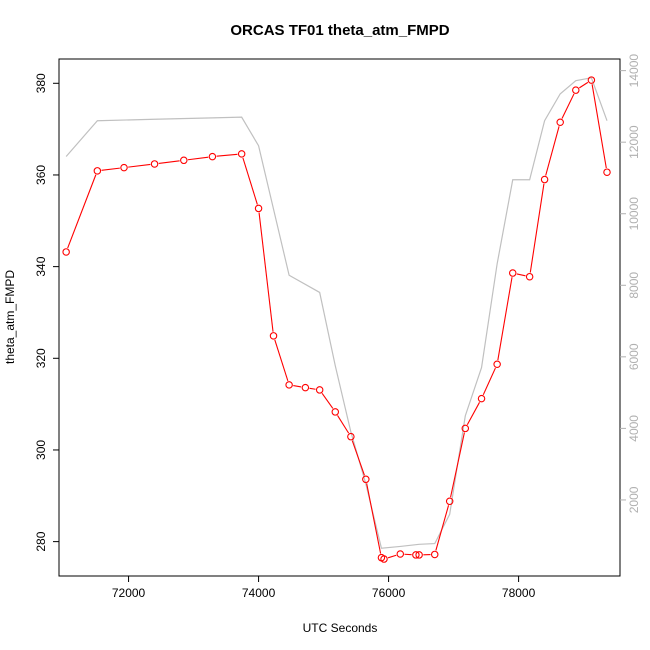 The width and height of the screenshot is (650, 650). What do you see at coordinates (634, 285) in the screenshot?
I see `y2-tick-label: 8000` at bounding box center [634, 285].